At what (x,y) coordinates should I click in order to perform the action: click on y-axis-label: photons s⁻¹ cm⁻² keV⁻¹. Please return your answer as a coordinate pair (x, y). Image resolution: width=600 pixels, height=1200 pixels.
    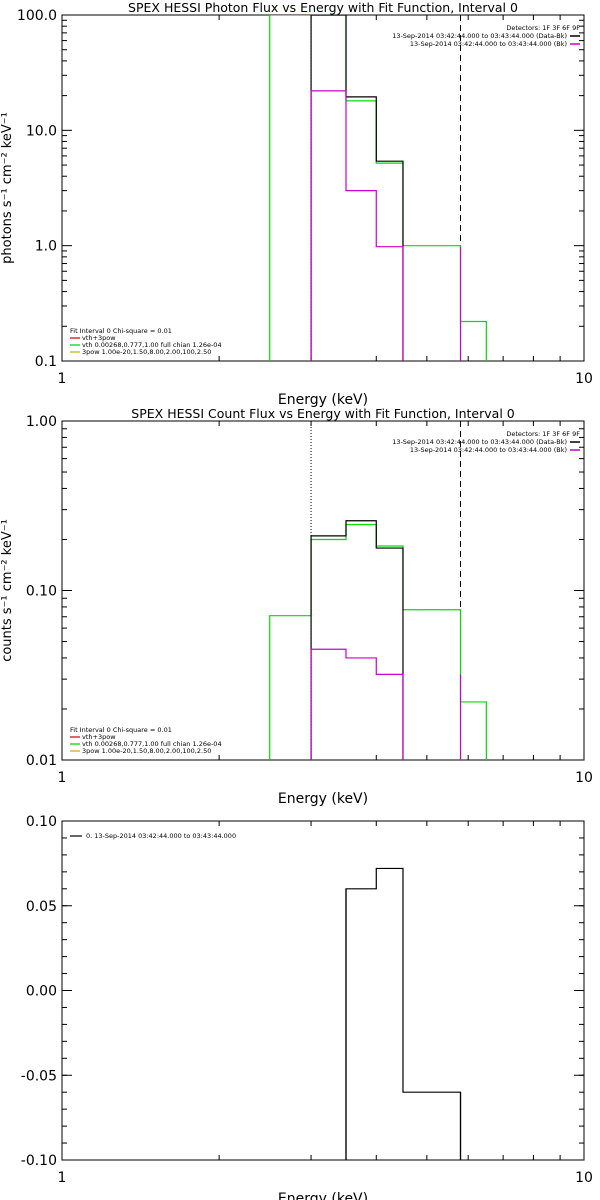
    Looking at the image, I should click on (7, 188).